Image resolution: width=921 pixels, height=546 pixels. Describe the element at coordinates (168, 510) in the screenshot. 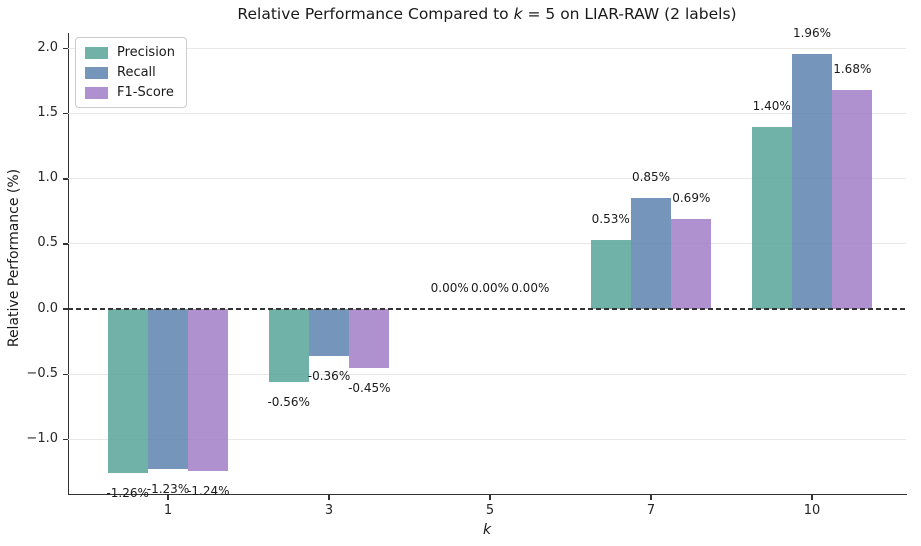

I see `x-tick-label-1: 1` at that location.